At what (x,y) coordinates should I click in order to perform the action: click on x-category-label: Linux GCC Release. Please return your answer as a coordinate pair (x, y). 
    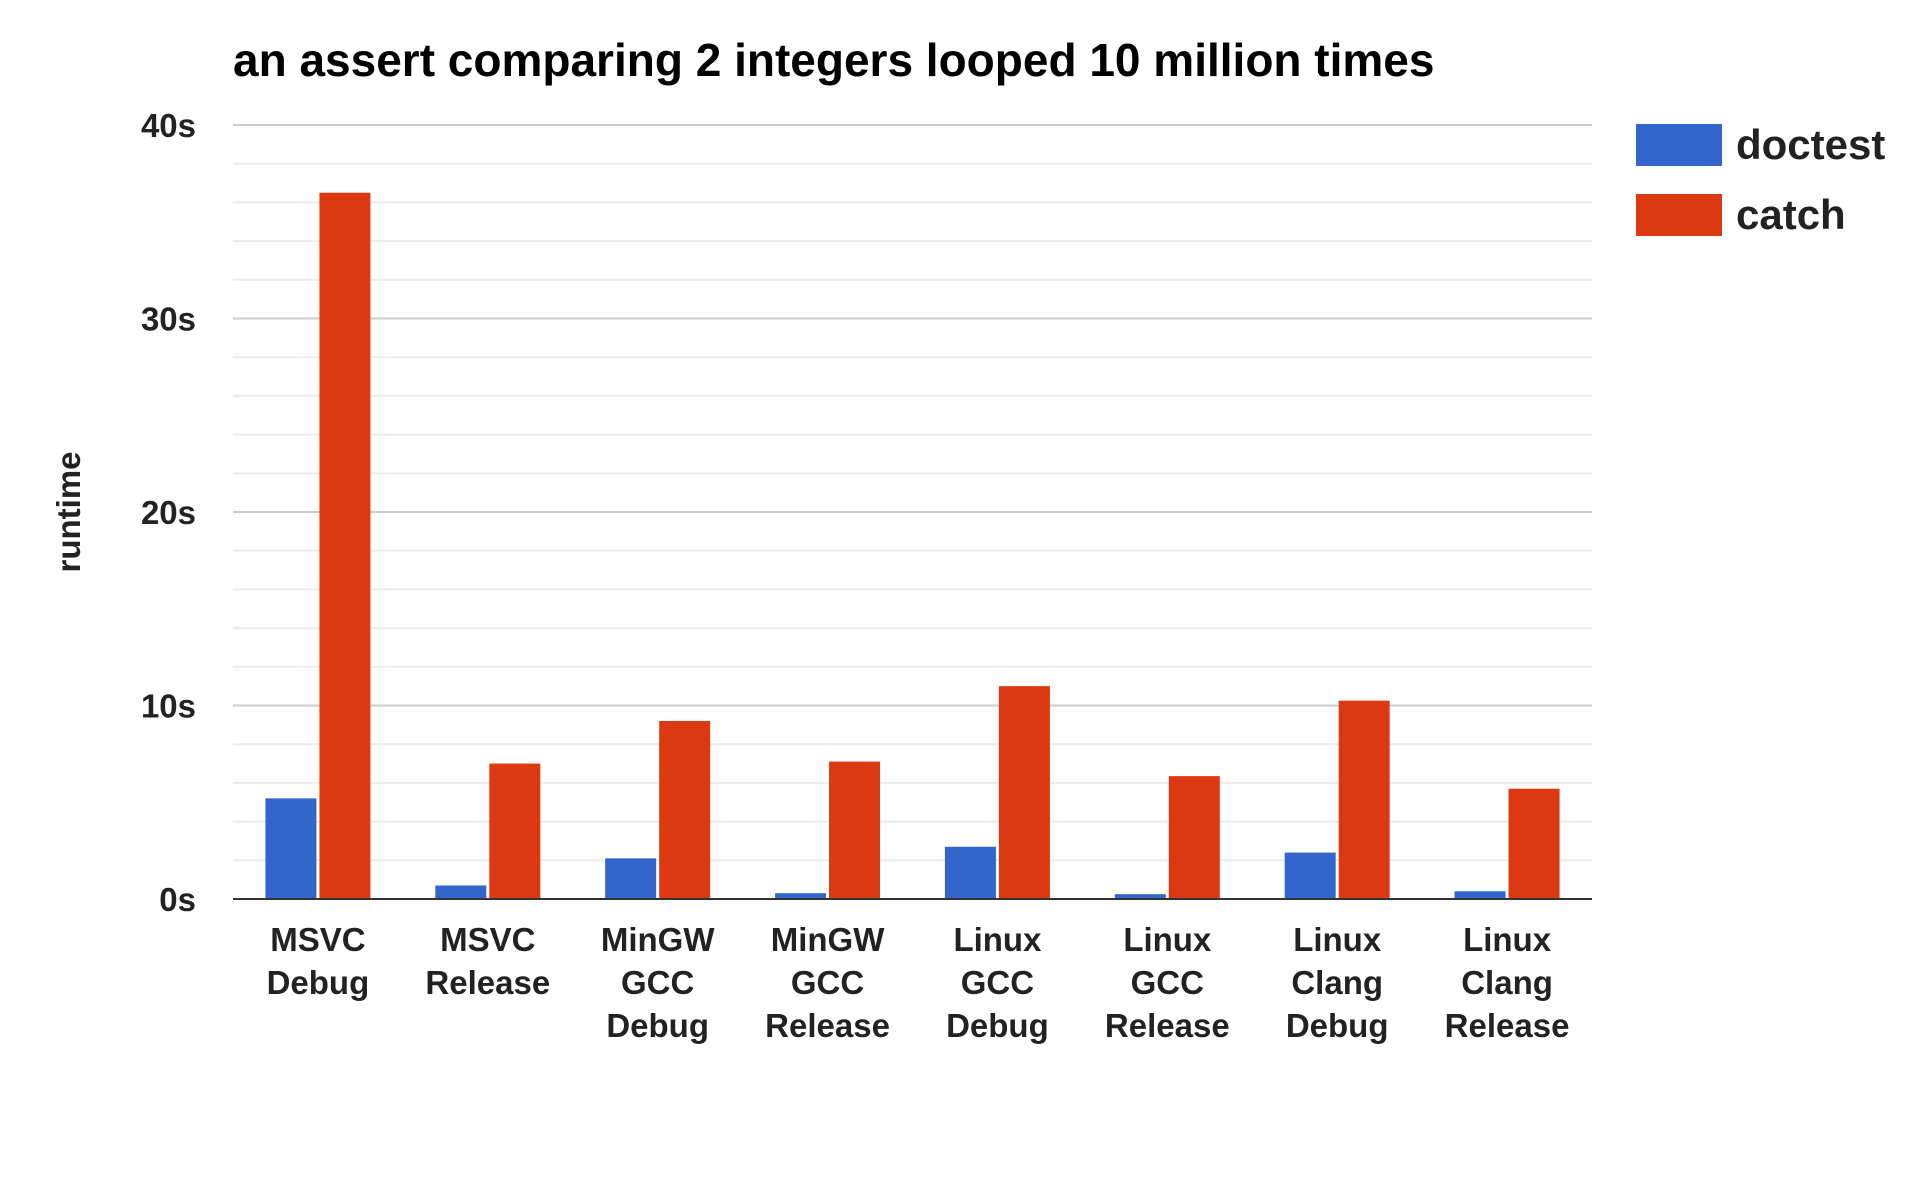
    Looking at the image, I should click on (1167, 982).